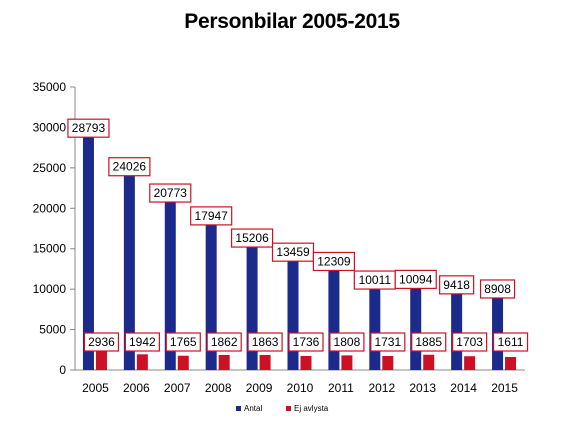 Image resolution: width=584 pixels, height=422 pixels. I want to click on data-label-ej-avlysta-2013: 1885, so click(429, 342).